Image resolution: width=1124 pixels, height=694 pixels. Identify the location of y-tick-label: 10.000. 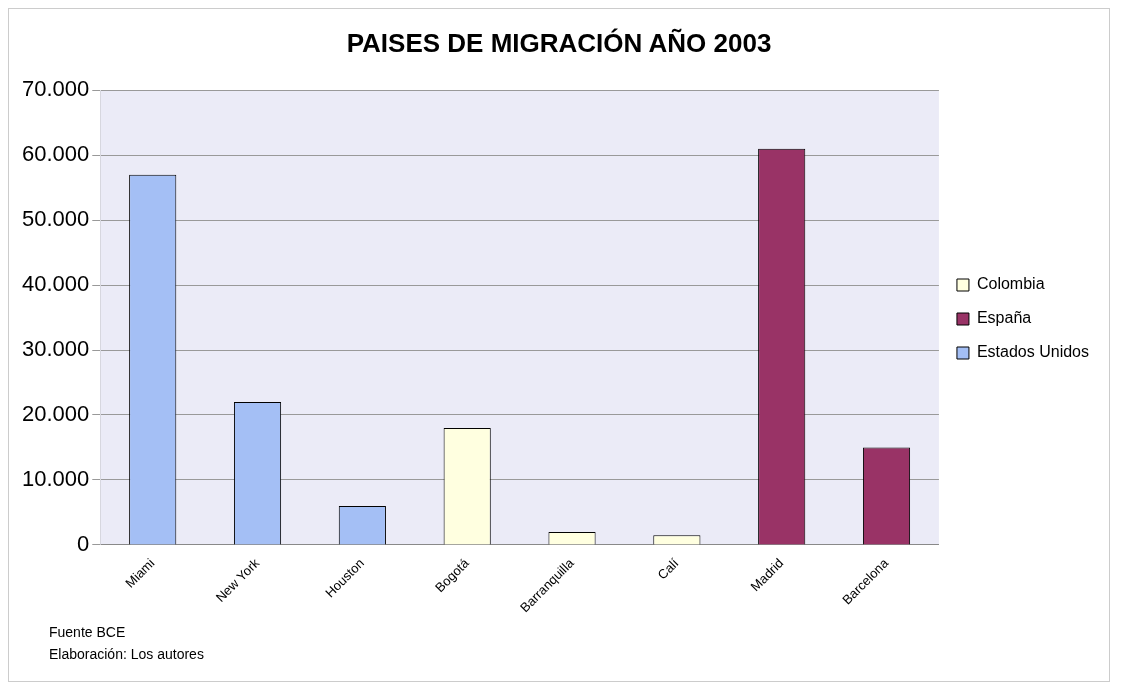
(55, 479).